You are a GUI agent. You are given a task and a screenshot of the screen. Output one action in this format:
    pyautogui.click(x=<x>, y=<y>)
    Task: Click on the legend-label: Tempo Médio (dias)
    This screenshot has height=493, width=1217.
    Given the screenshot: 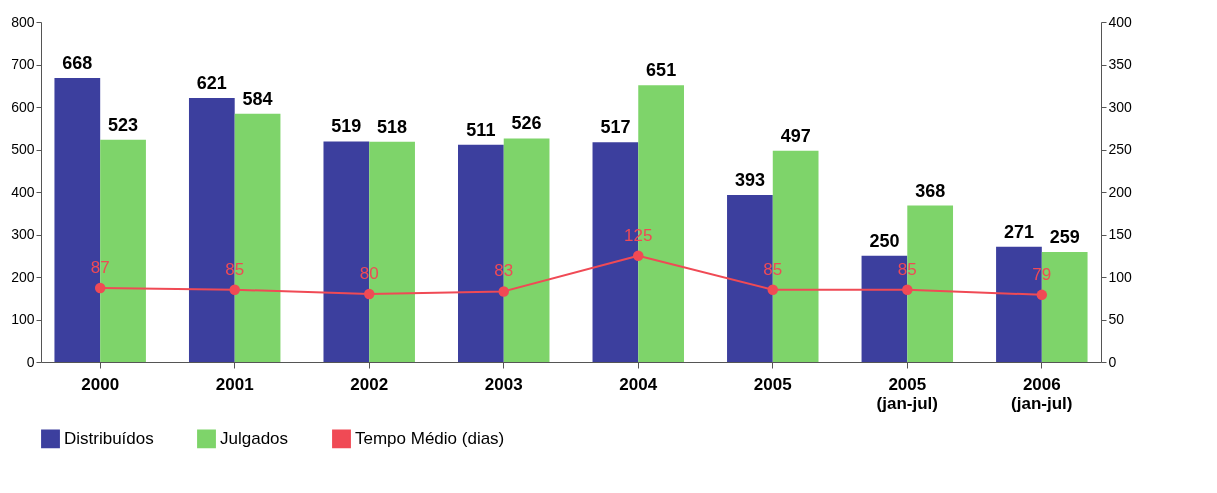 What is the action you would take?
    pyautogui.click(x=430, y=438)
    